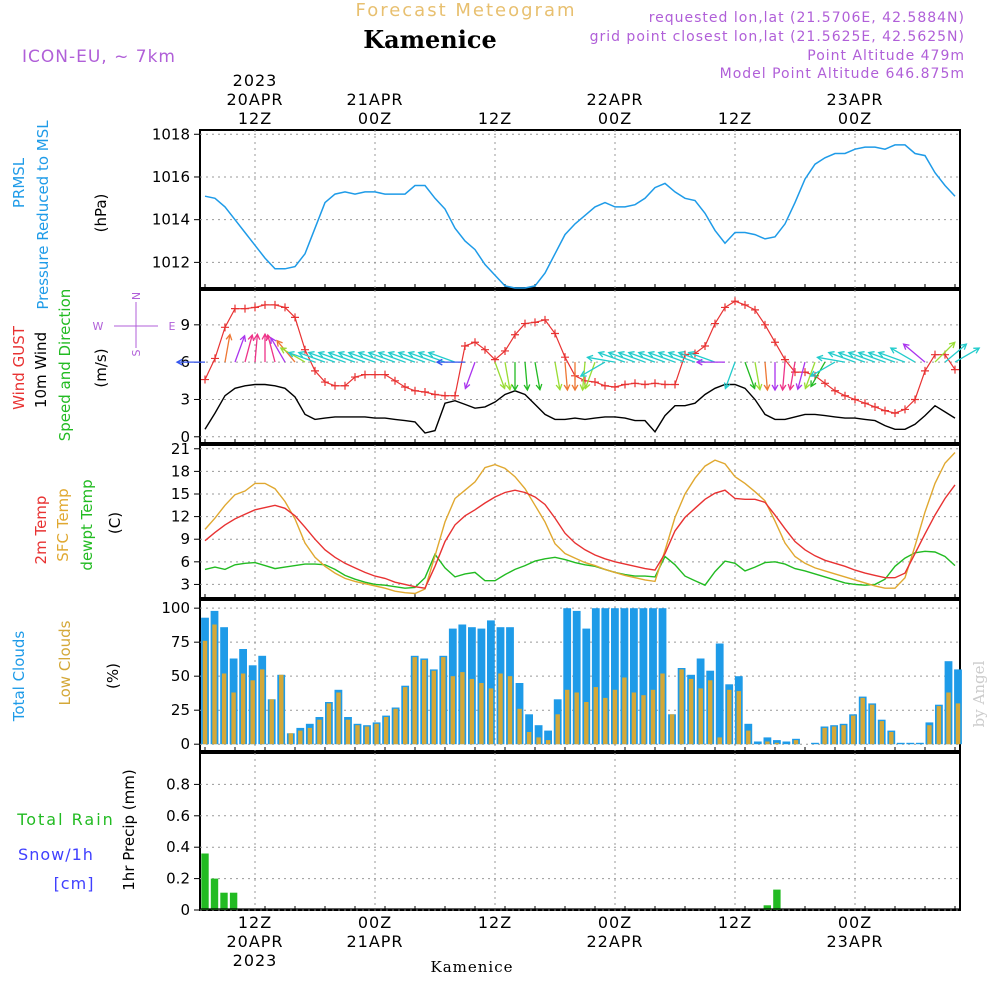 This screenshot has height=1000, width=1000. Describe the element at coordinates (101, 213) in the screenshot. I see `pressure-unit: (hPa)` at that location.